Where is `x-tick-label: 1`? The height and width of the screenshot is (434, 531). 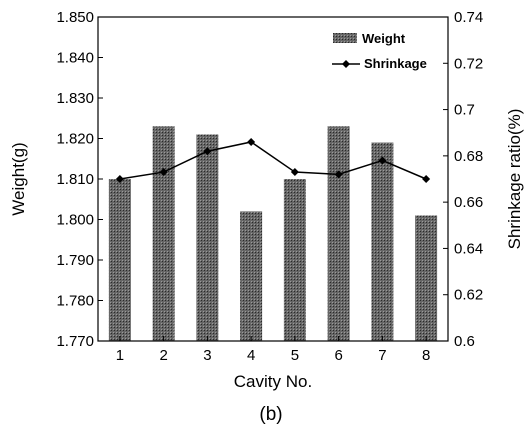 x-tick-label: 1 is located at coordinates (120, 355).